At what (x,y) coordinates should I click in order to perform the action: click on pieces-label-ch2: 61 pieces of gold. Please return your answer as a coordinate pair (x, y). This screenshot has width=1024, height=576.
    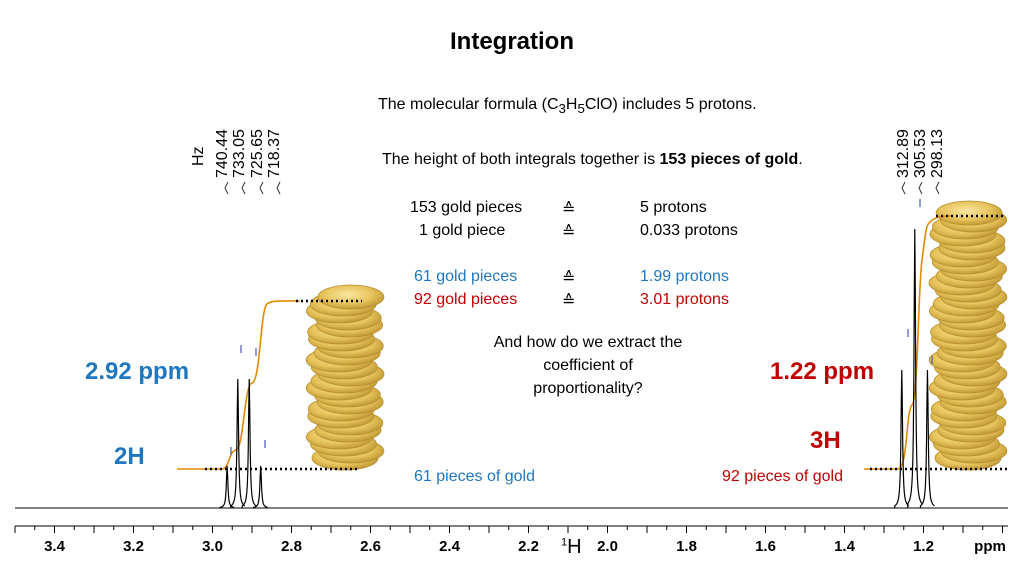
    Looking at the image, I should click on (474, 476).